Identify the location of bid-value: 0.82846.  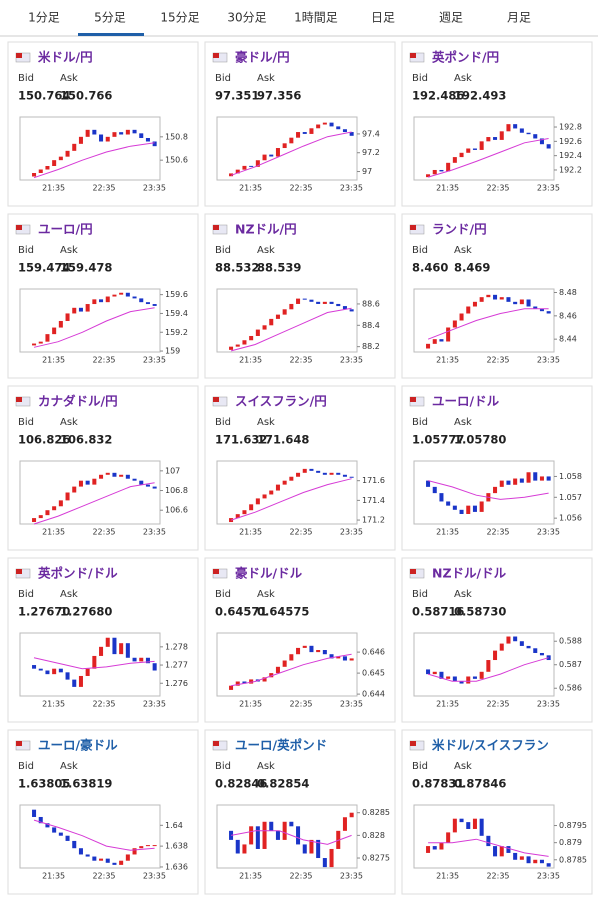
(241, 784).